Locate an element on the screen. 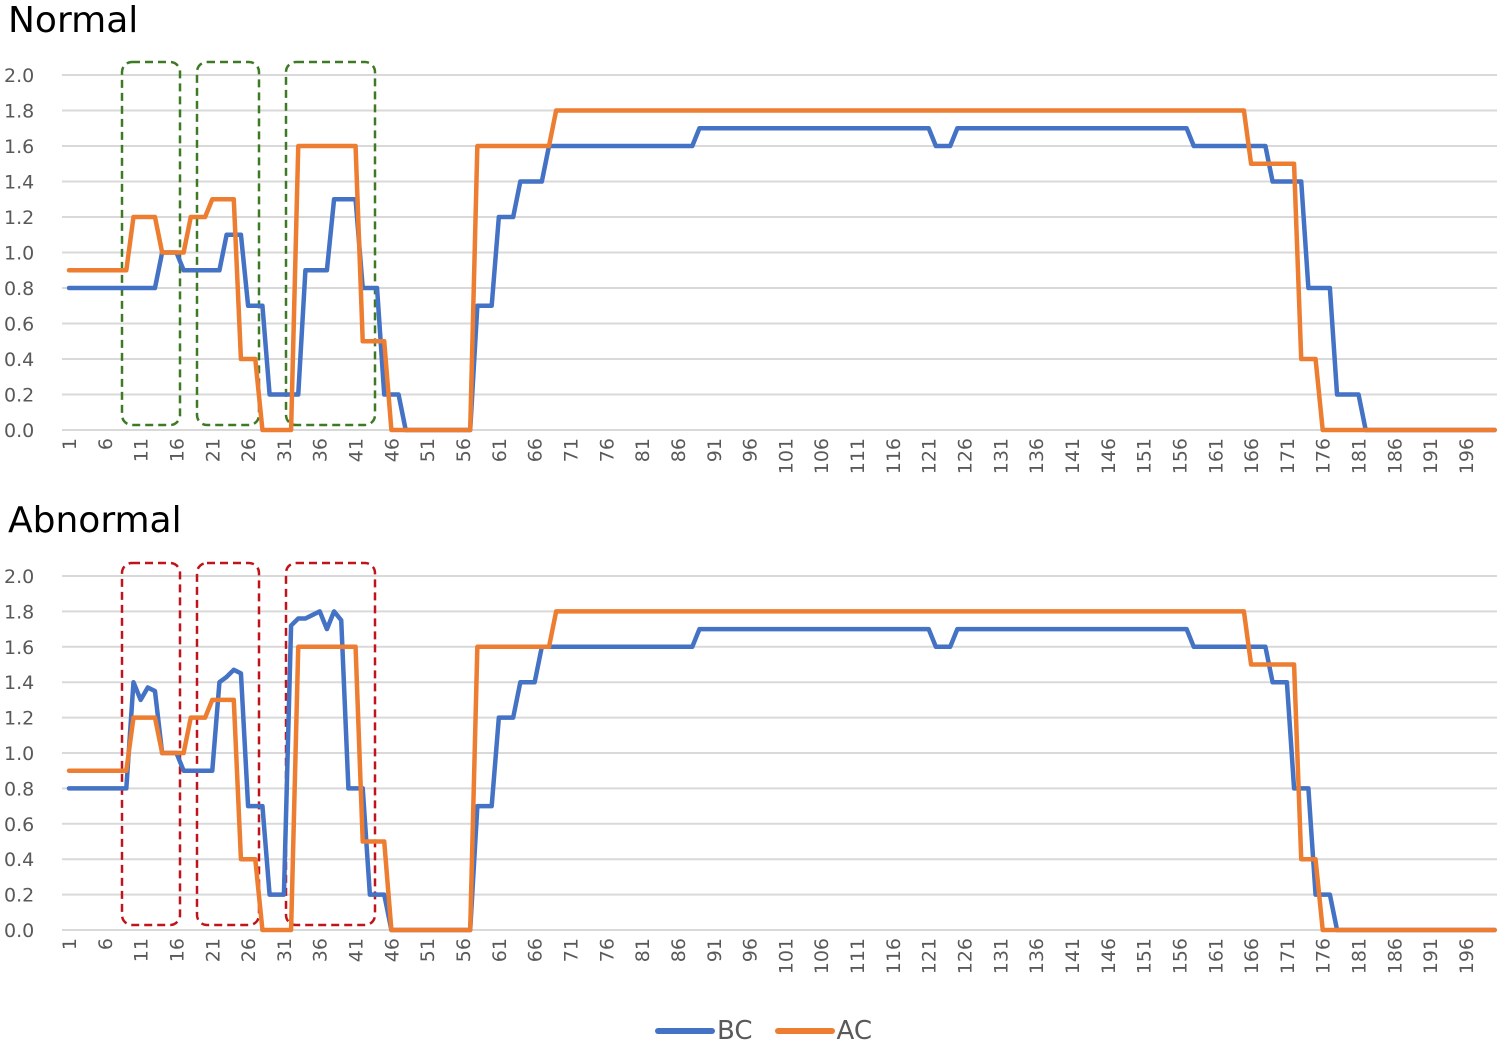 The image size is (1500, 1046). x-tick-label: 131 is located at coordinates (1001, 456).